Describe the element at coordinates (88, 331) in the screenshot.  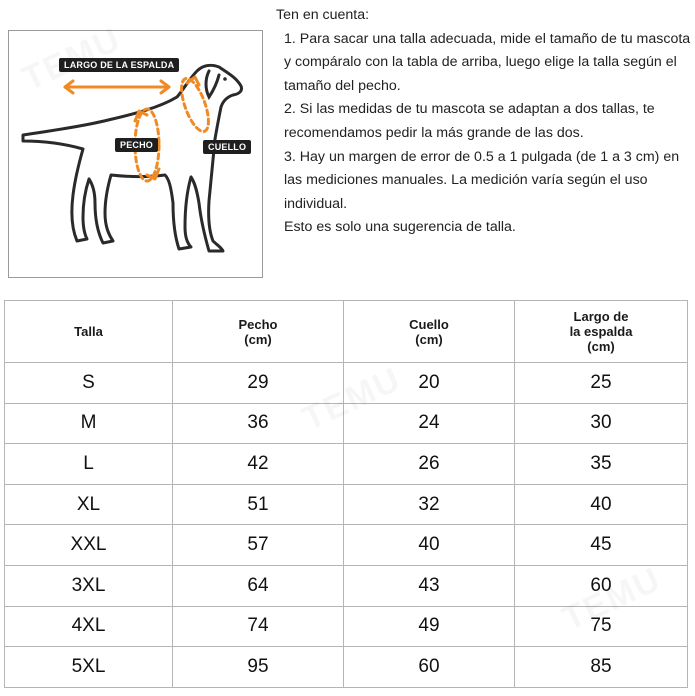
I see `header-size: Talla` at that location.